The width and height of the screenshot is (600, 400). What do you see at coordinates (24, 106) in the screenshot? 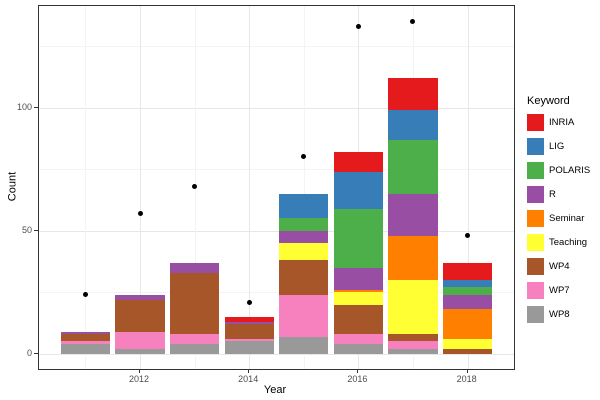
I see `y-tick-label: 100` at bounding box center [24, 106].